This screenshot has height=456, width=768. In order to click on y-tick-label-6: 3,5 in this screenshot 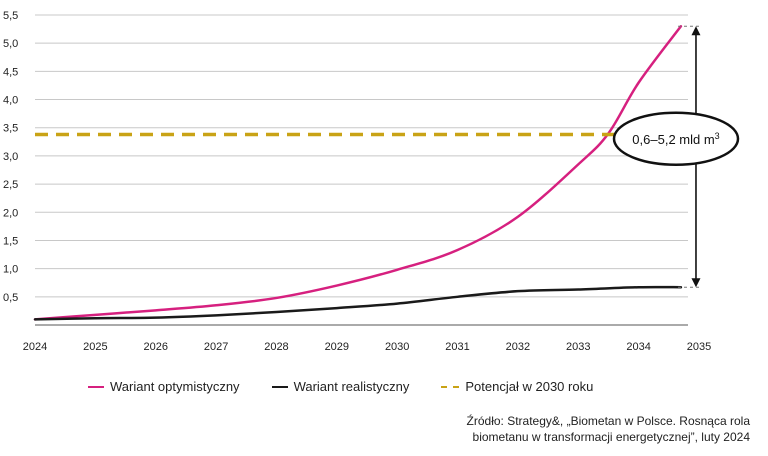, I will do `click(10, 129)`.